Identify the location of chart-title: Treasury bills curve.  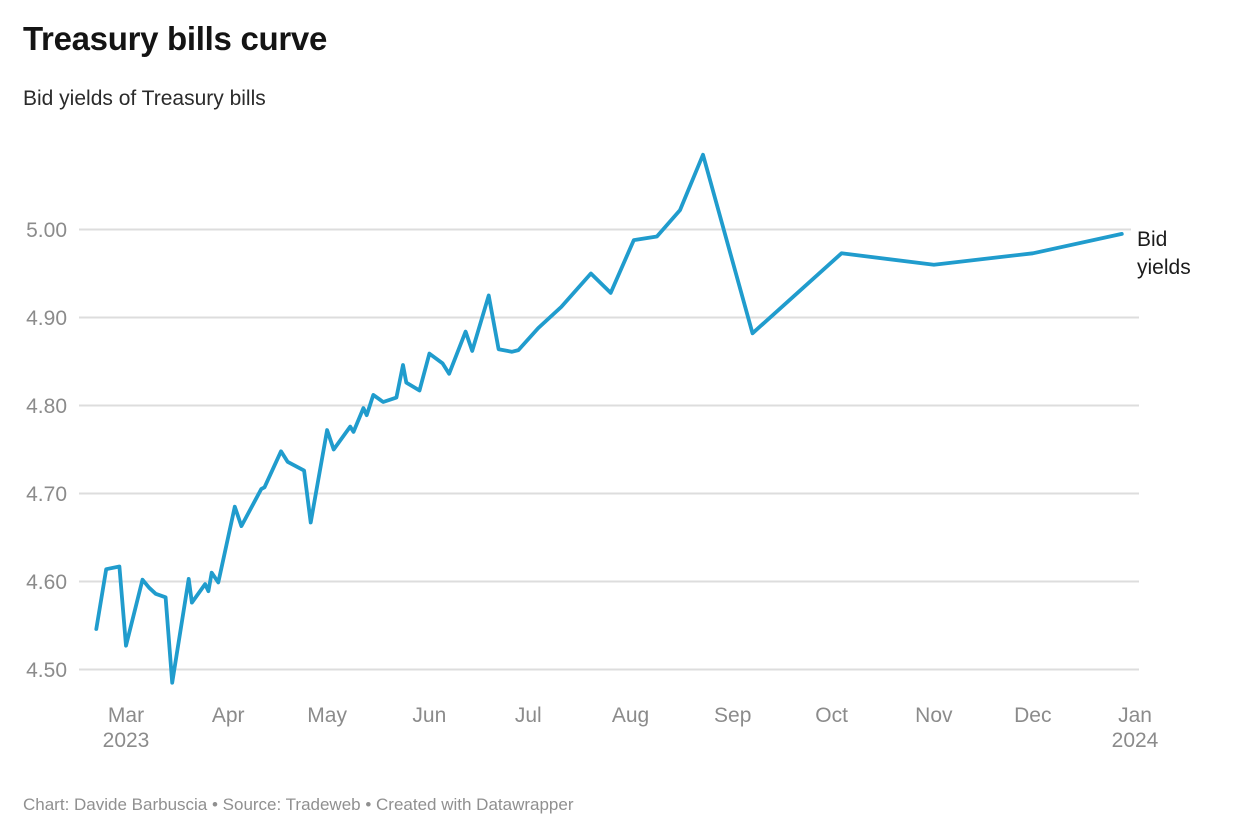
(175, 38).